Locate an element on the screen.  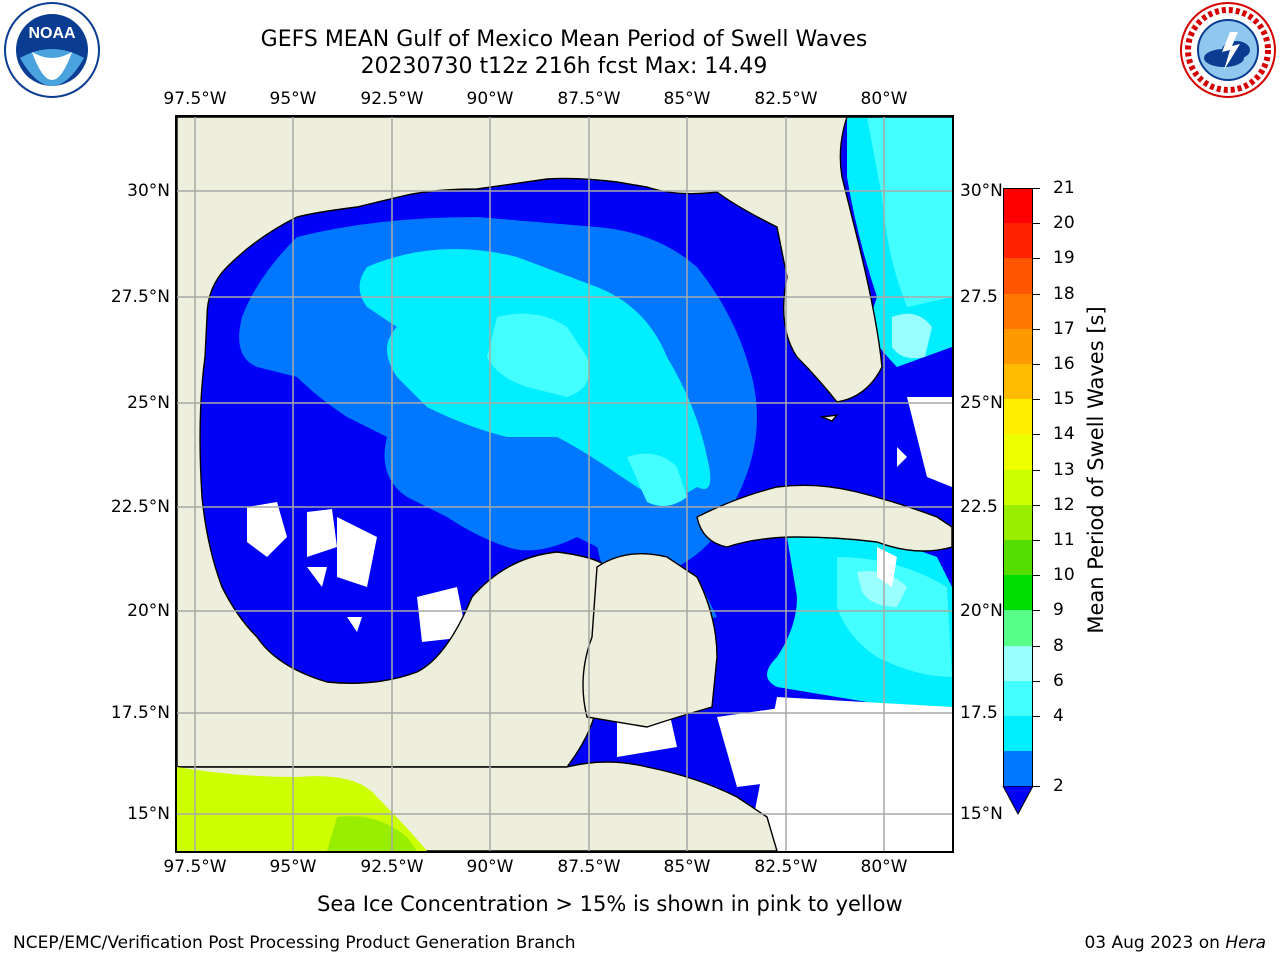
chart-subtitle: 20230730 t12z 216h fcst Max: 14.49 is located at coordinates (564, 66).